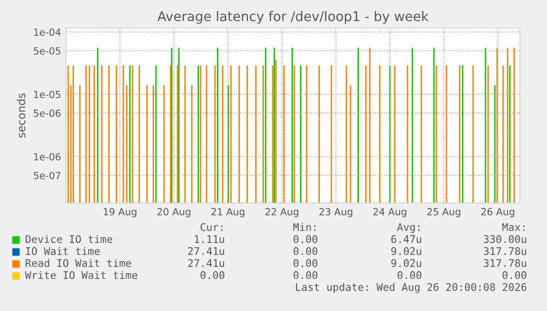 Image resolution: width=547 pixels, height=311 pixels. What do you see at coordinates (513, 227) in the screenshot?
I see `text: Max:` at bounding box center [513, 227].